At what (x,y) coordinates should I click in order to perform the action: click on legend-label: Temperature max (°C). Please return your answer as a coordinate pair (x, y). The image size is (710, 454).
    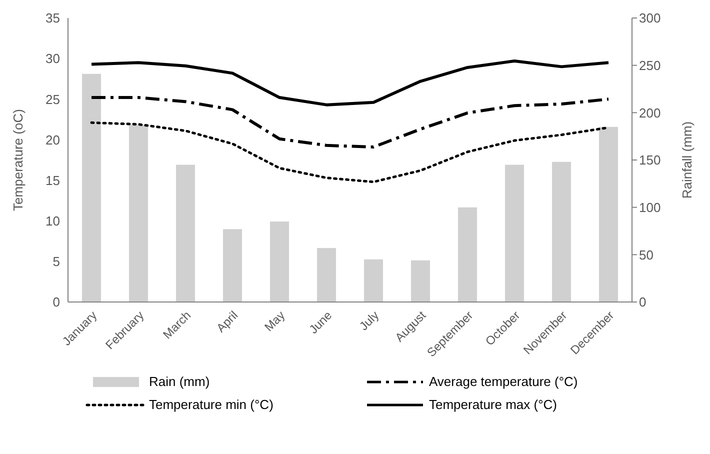
    Looking at the image, I should click on (493, 404).